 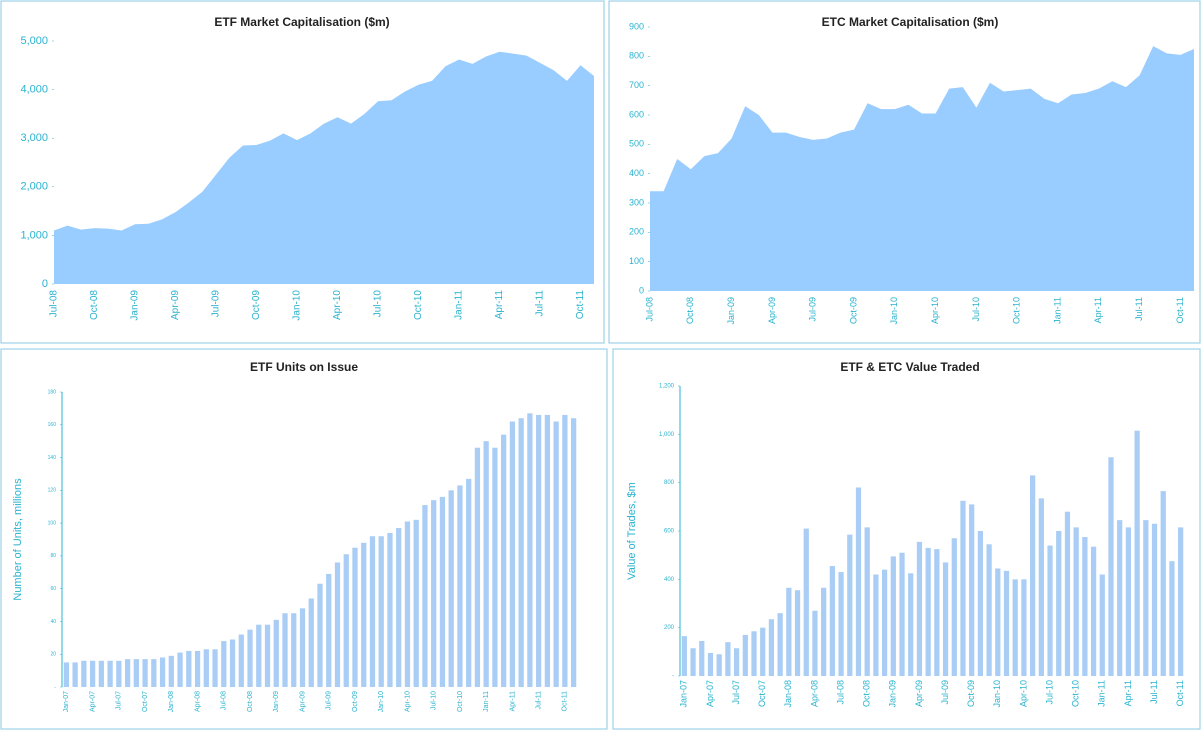 What do you see at coordinates (53, 556) in the screenshot?
I see `y-tick-label: 80` at bounding box center [53, 556].